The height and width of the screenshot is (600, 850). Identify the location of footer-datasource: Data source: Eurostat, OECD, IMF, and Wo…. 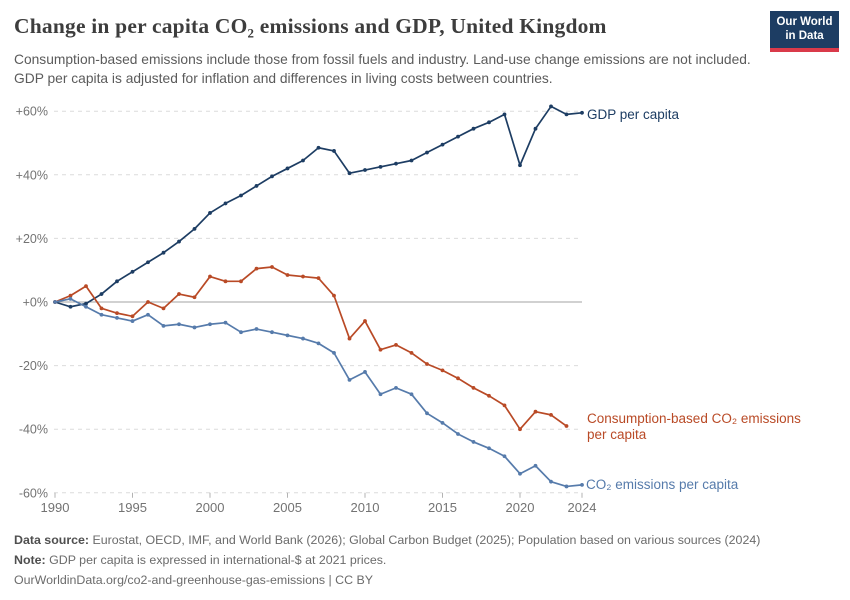
(427, 540).